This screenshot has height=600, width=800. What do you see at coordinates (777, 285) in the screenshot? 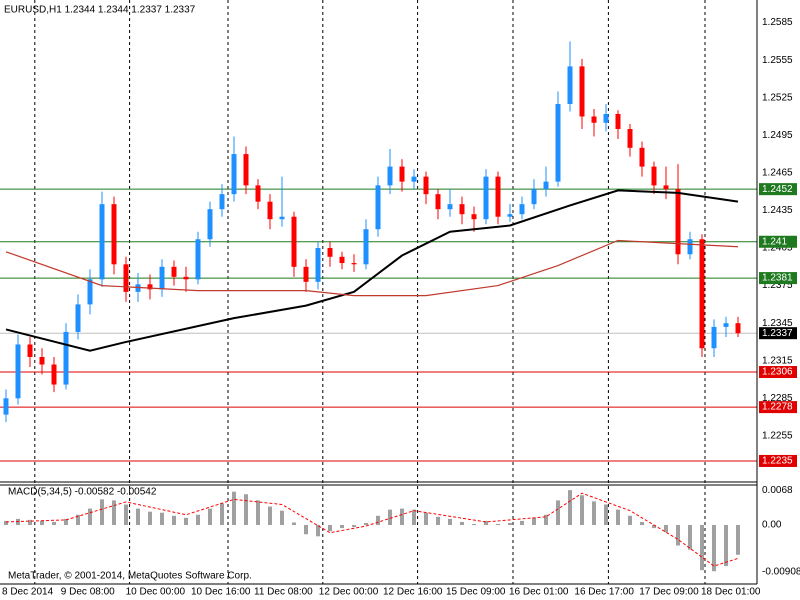
I see `y-tick-label: 1.2375` at bounding box center [777, 285].